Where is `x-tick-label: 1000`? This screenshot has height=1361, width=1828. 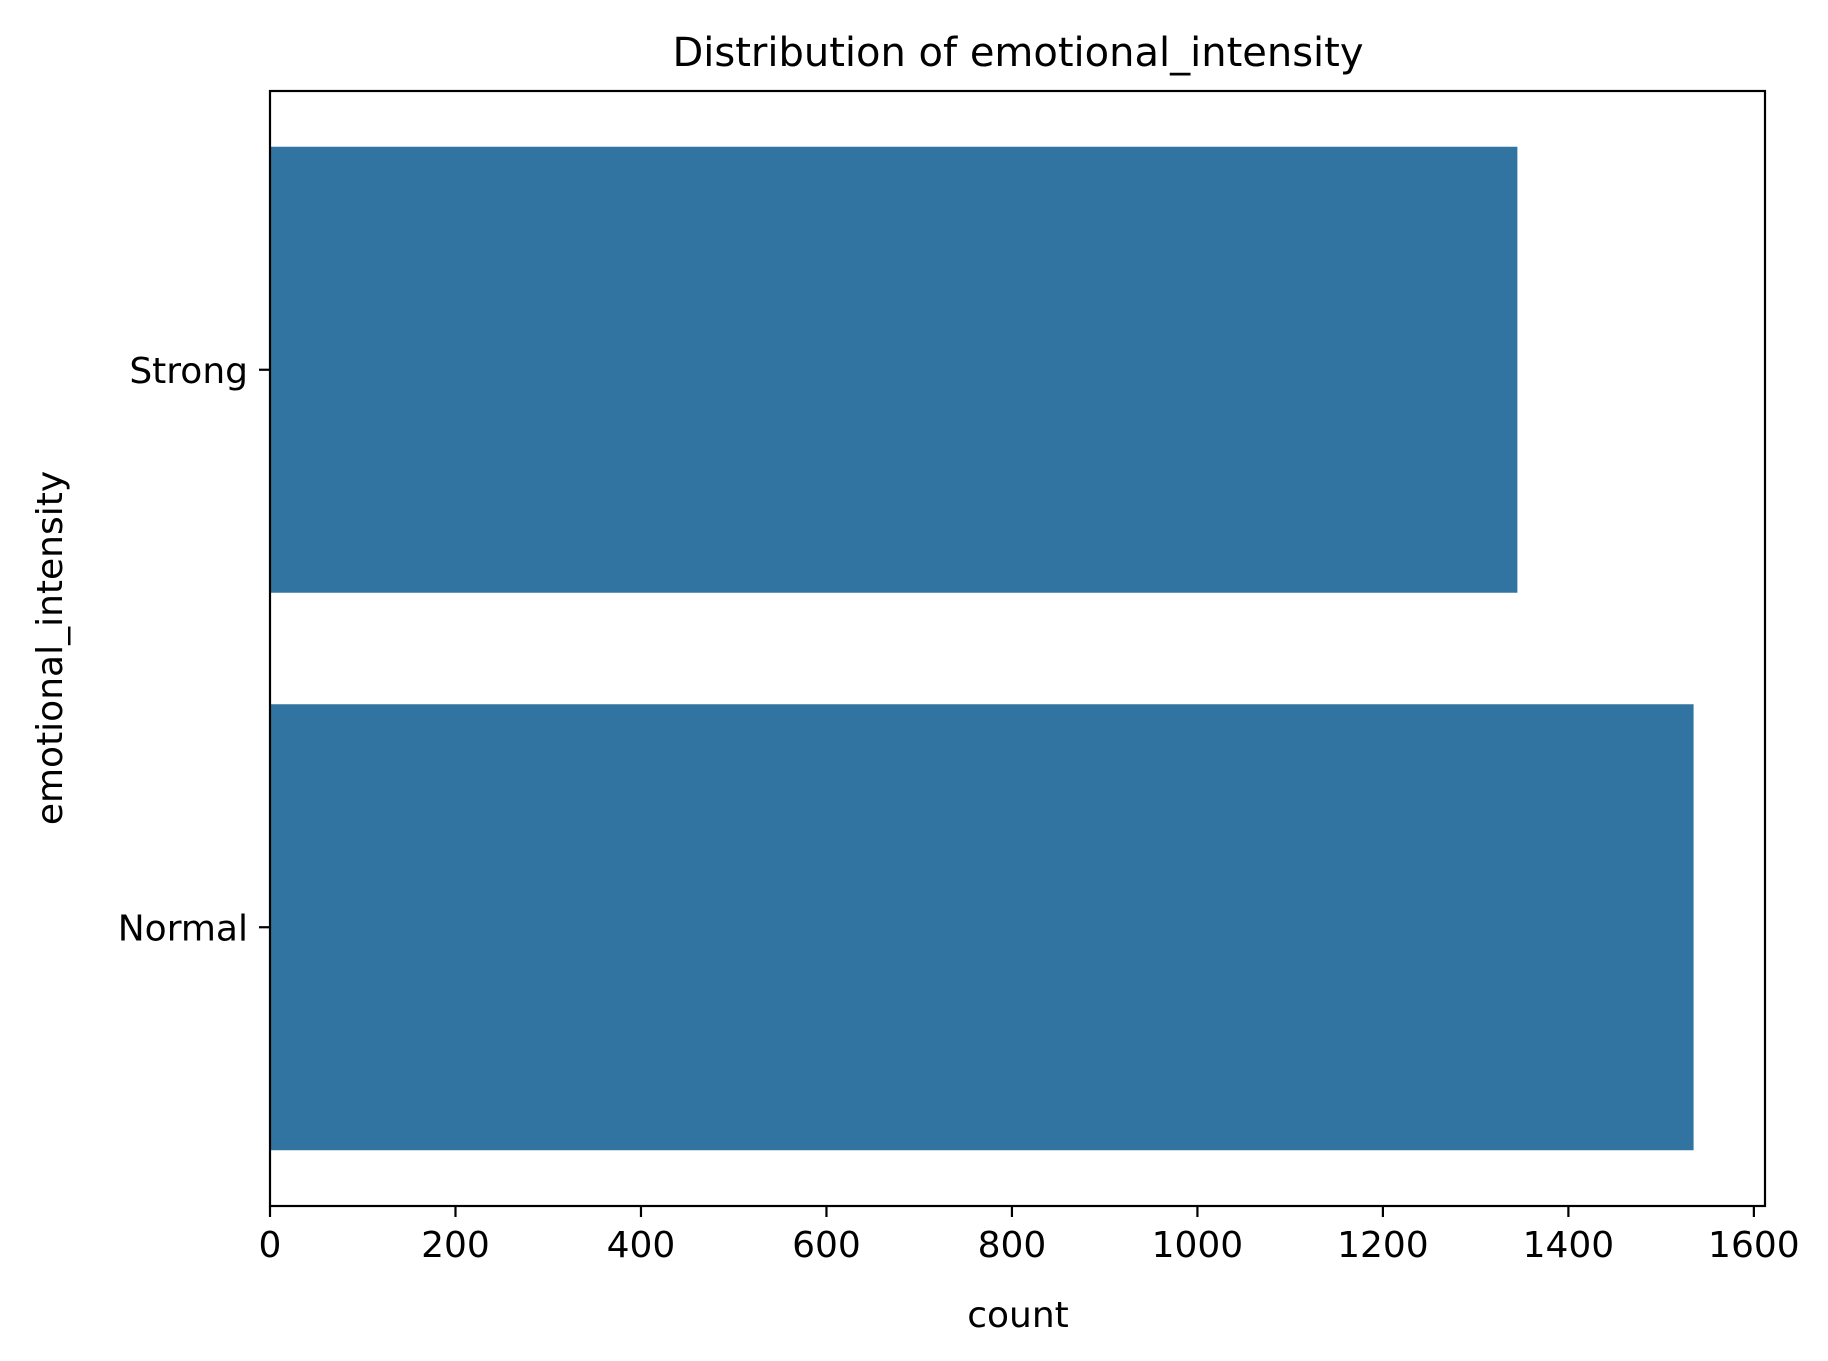 x-tick-label: 1000 is located at coordinates (1198, 1245).